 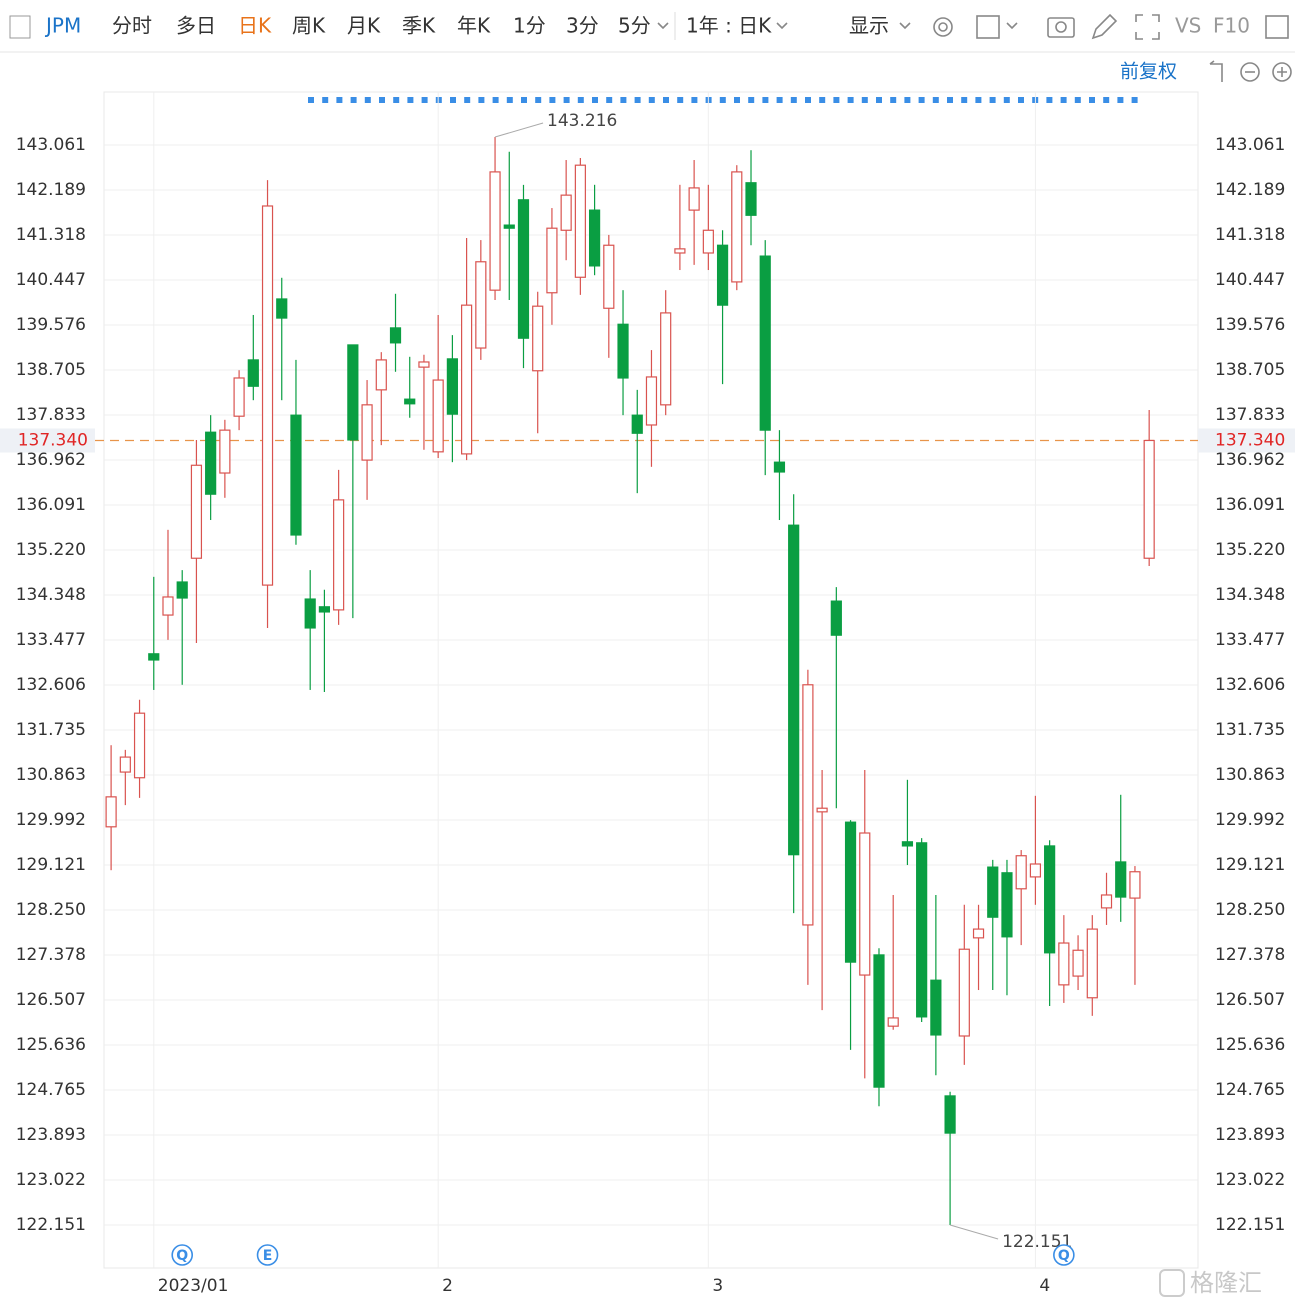 What do you see at coordinates (1250, 1000) in the screenshot?
I see `y2-tick-label: 126.507` at bounding box center [1250, 1000].